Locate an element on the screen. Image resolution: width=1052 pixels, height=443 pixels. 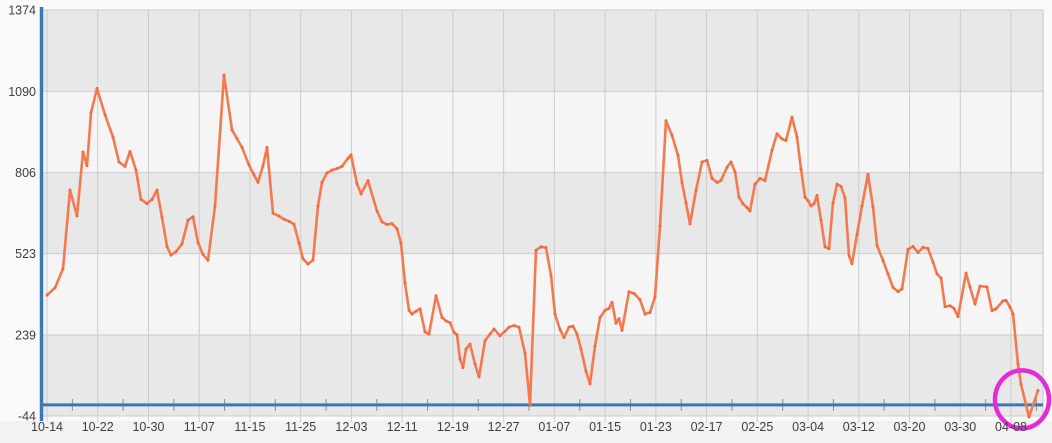
x-axis-label: 03-04 is located at coordinates (808, 427).